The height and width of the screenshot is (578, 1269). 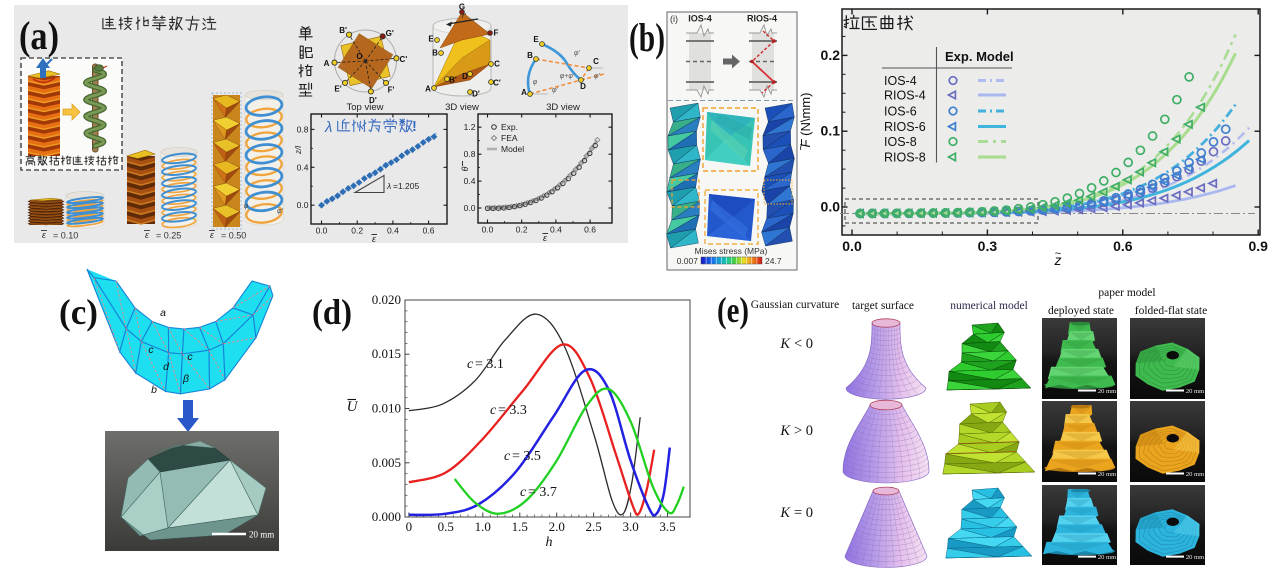 I want to click on svg-text: 2.5, so click(x=593, y=526).